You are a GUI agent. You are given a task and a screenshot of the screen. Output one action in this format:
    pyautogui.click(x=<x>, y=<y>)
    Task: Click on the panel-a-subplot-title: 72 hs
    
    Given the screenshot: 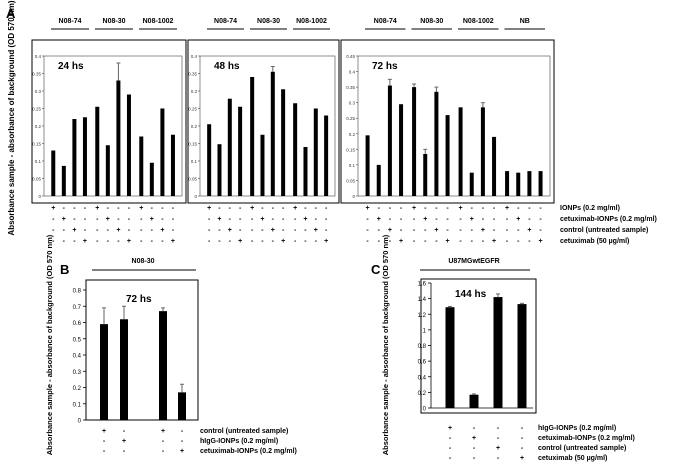 What is the action you would take?
    pyautogui.click(x=385, y=66)
    